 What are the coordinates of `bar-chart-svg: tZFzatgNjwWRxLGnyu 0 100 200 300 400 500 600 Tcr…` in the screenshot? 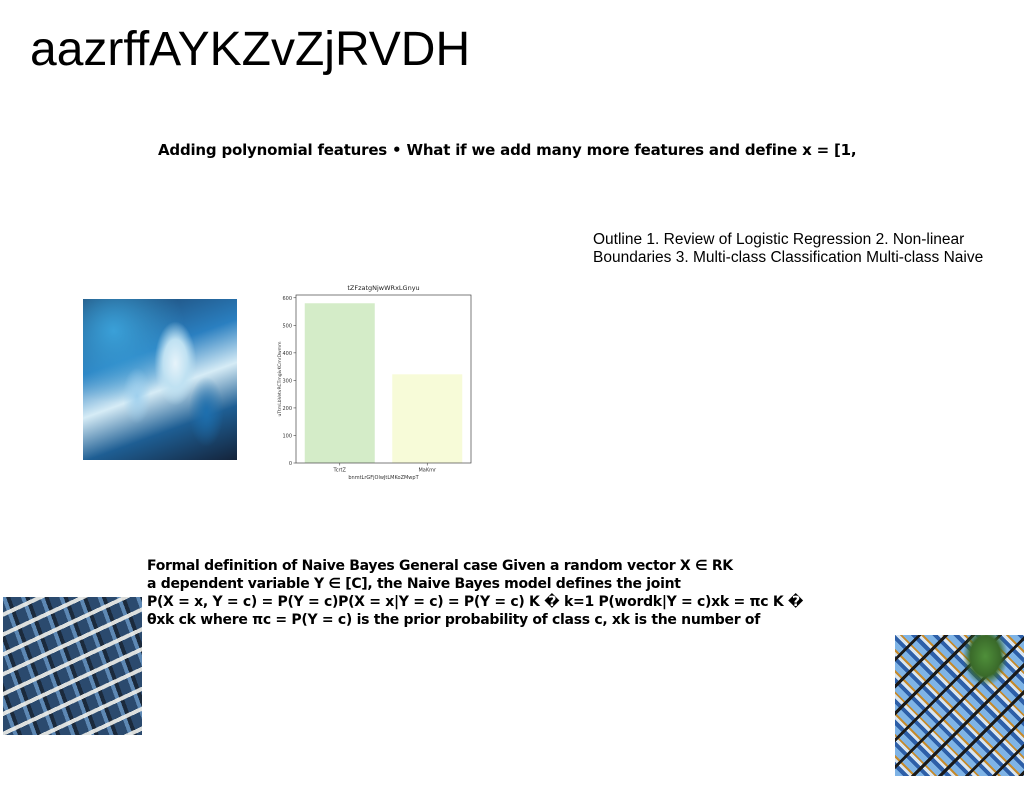 It's located at (374, 382).